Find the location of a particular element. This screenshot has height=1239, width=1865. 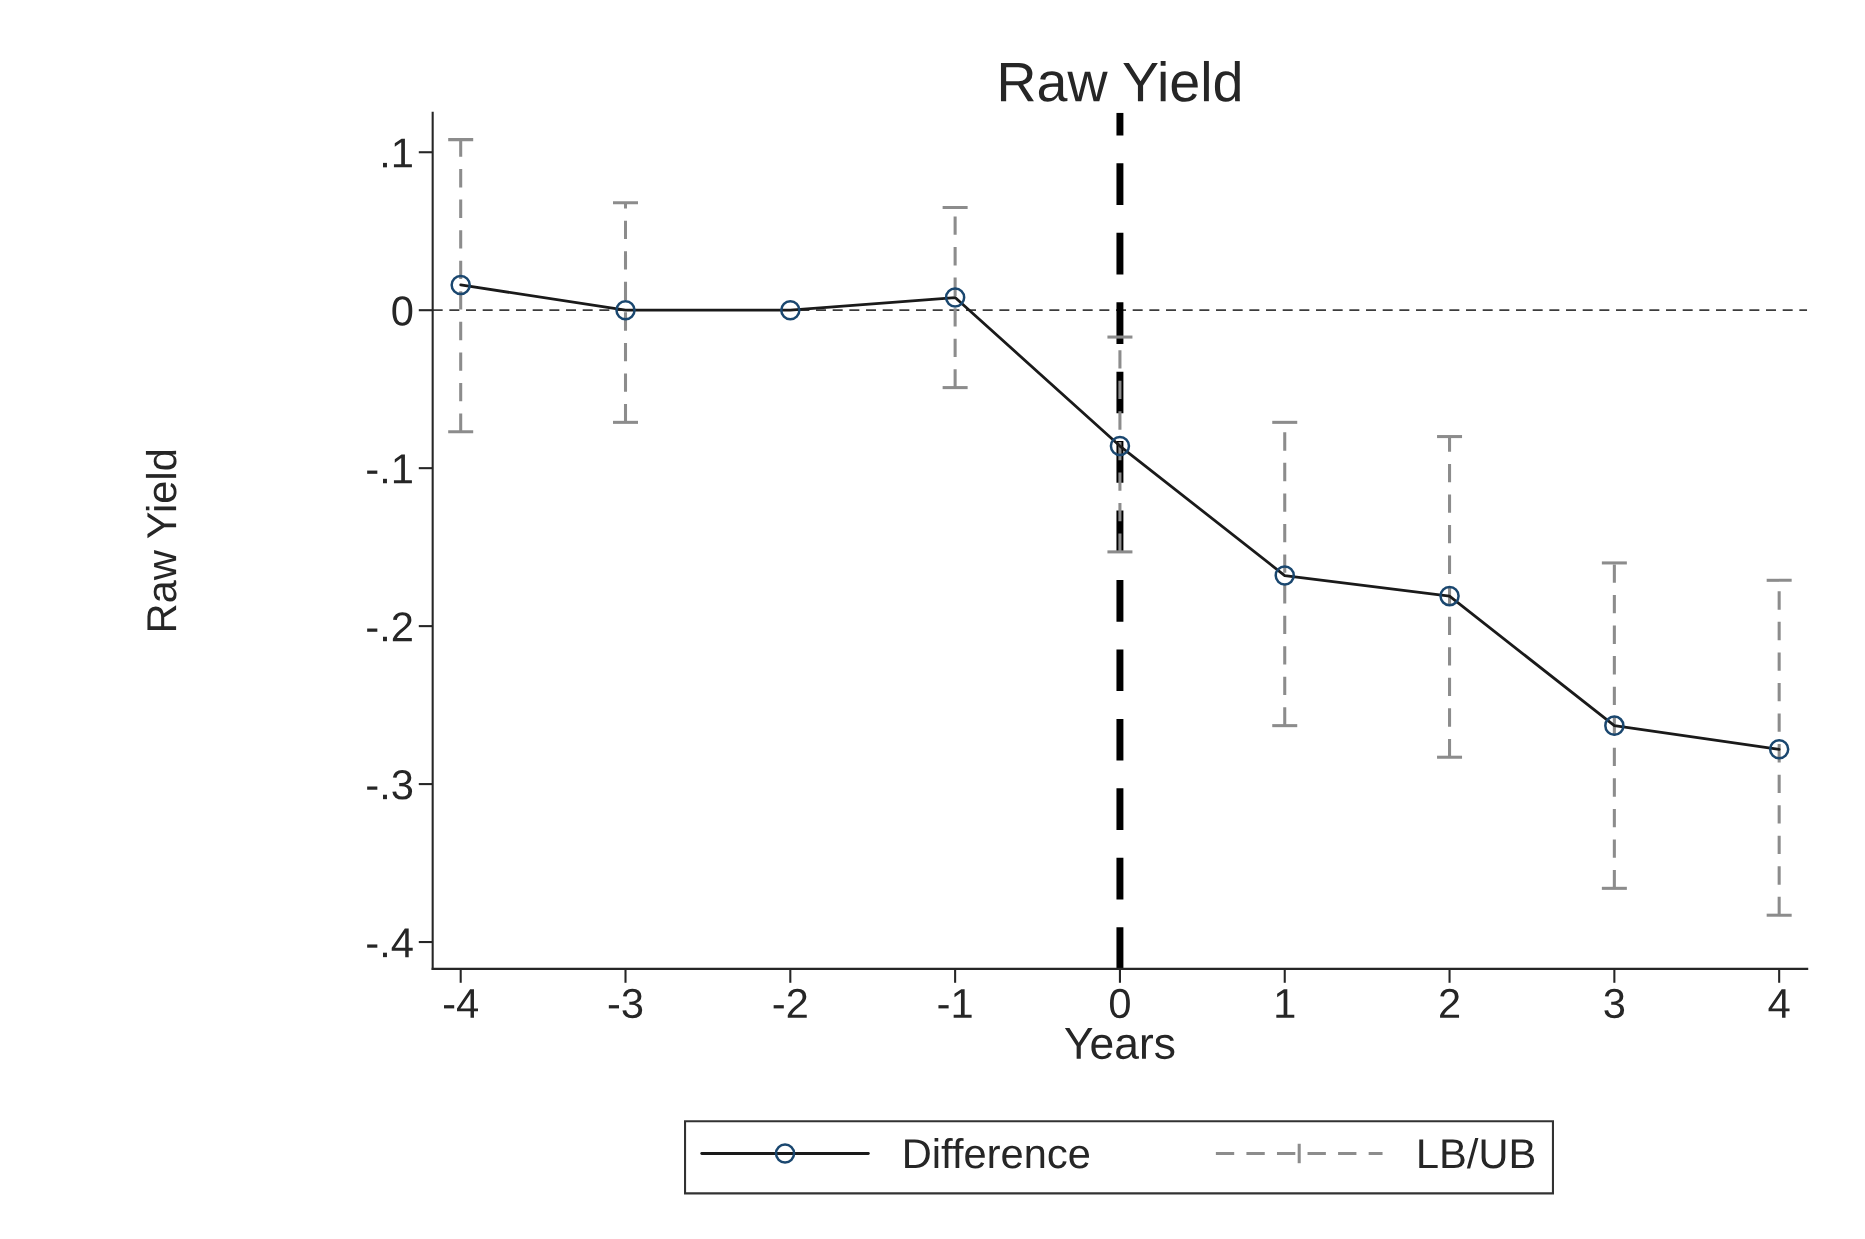

legend-label: Difference is located at coordinates (997, 1153).